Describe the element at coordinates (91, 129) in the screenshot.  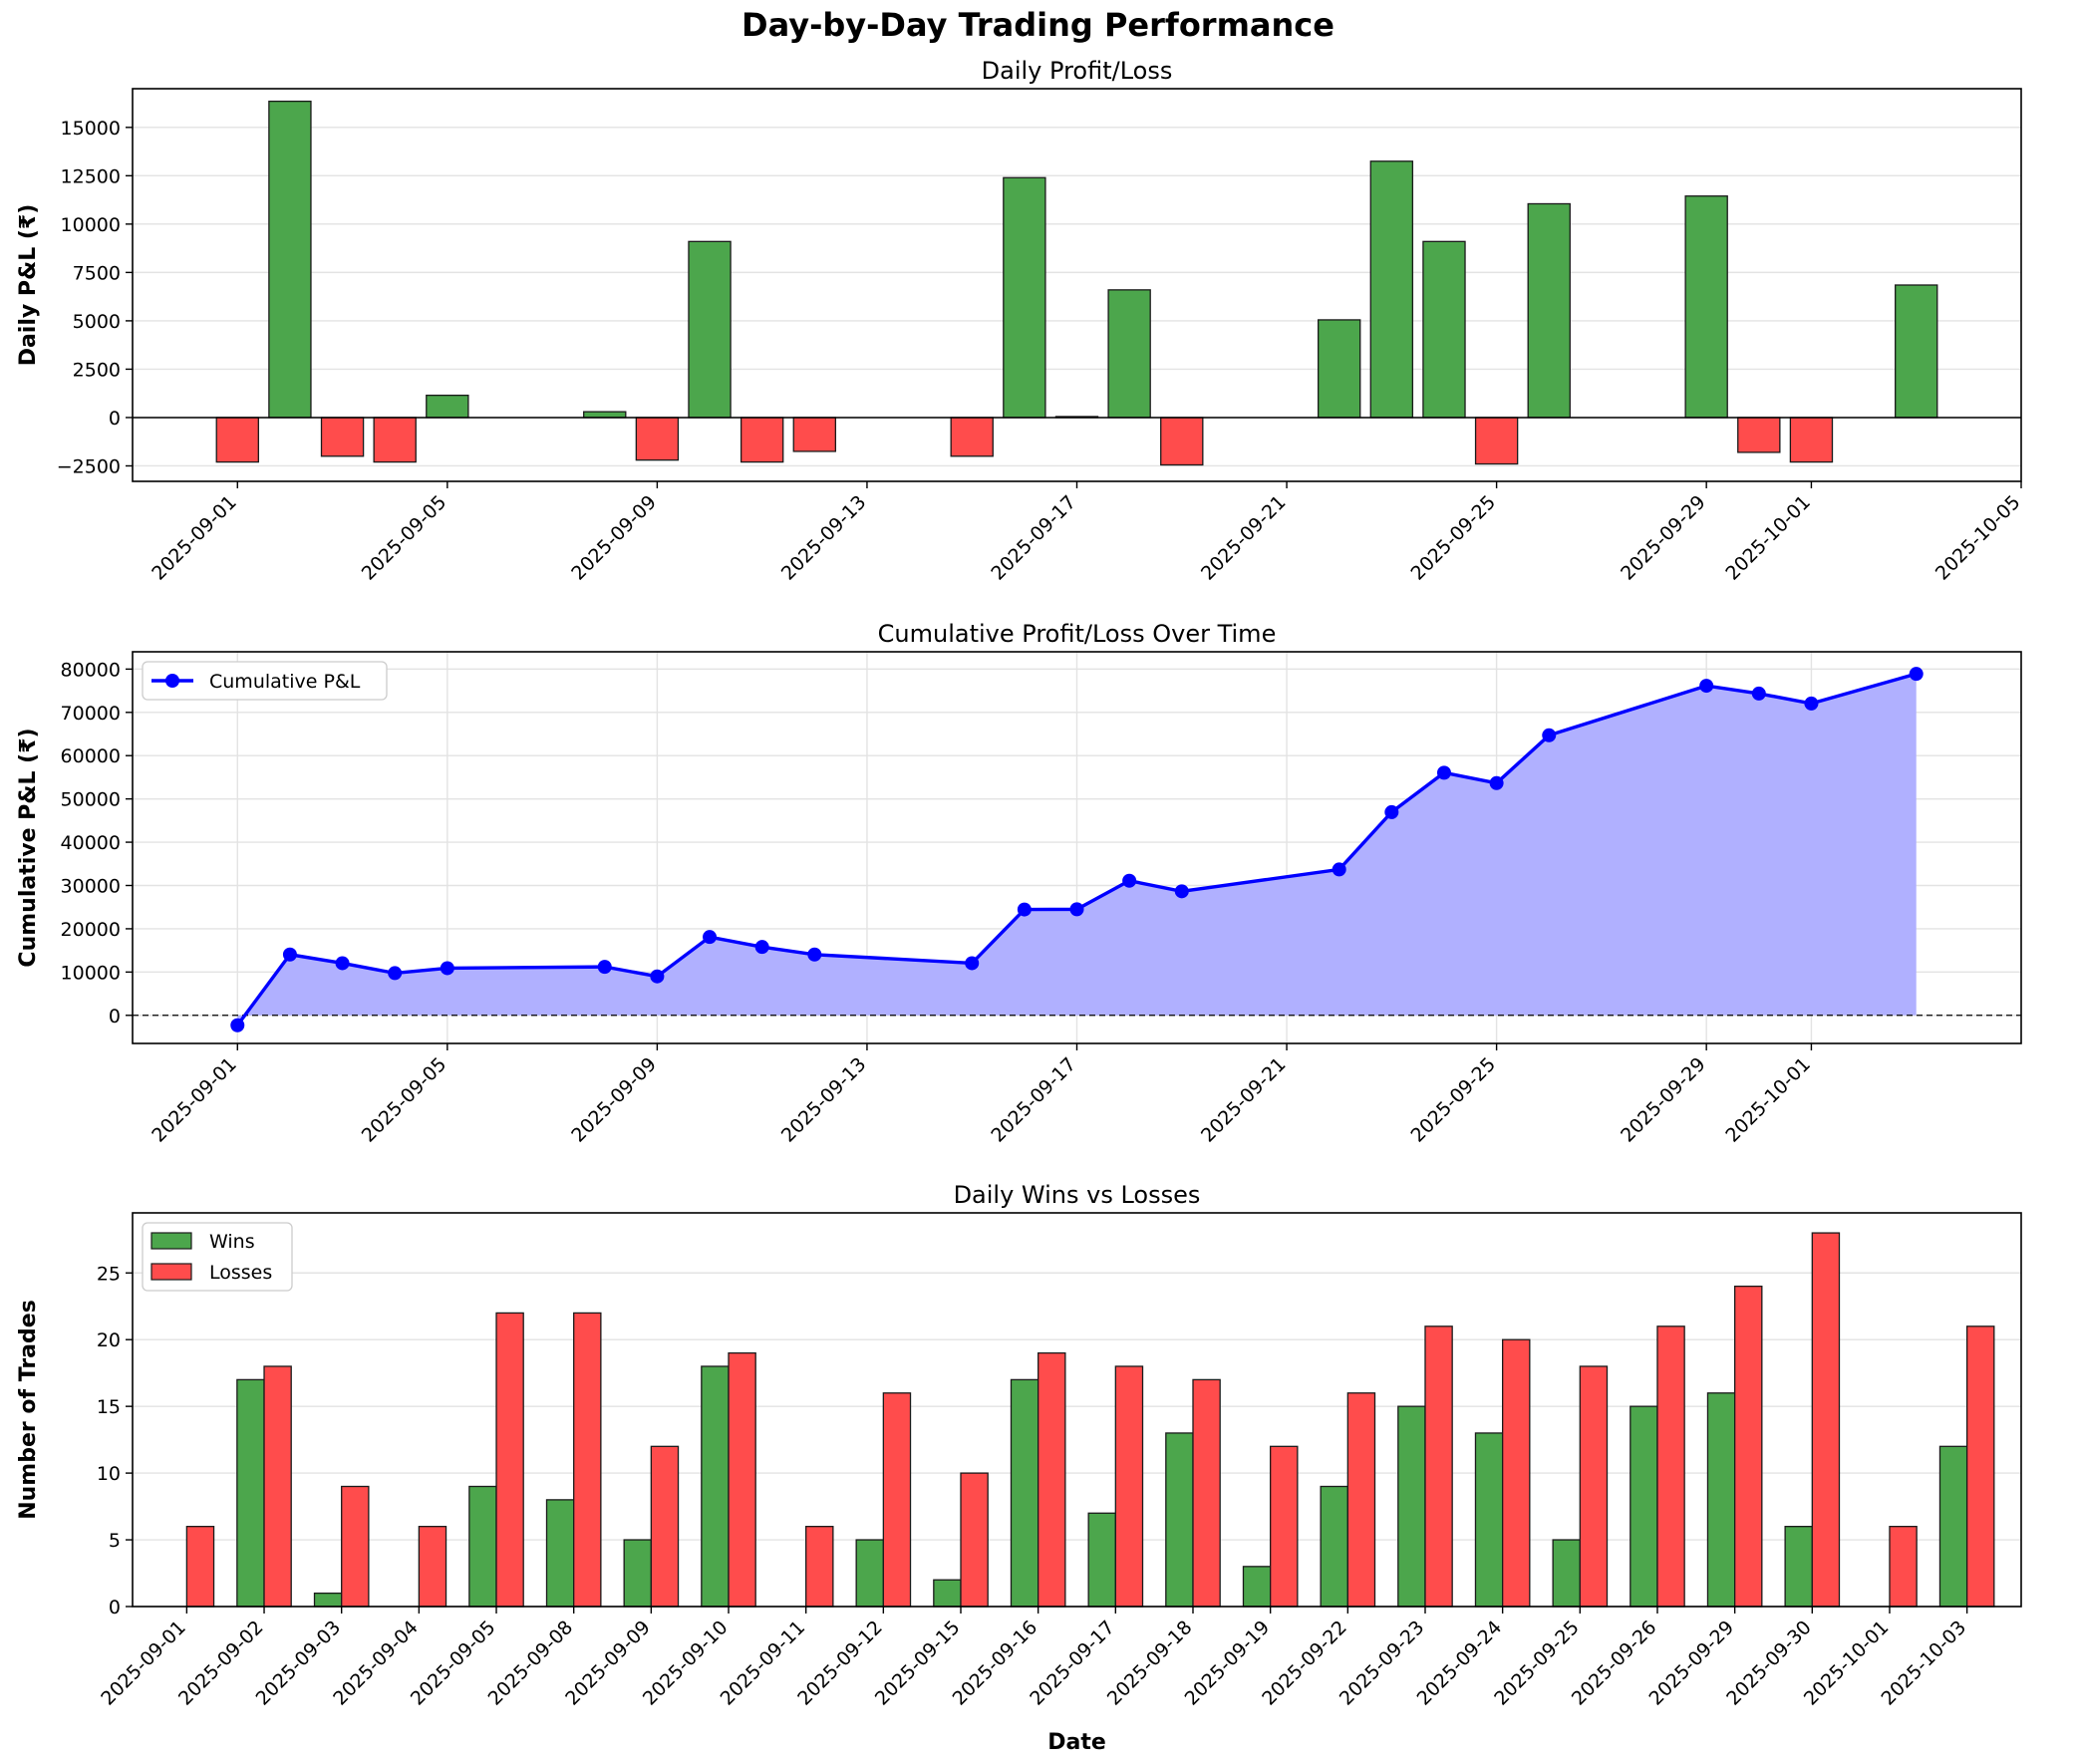
I see `y-tick-label: 15000` at that location.